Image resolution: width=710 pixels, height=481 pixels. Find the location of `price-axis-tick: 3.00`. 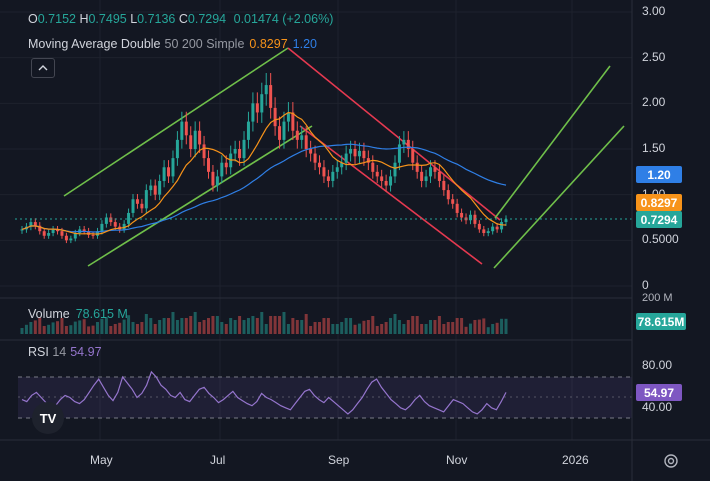

price-axis-tick: 3.00 is located at coordinates (654, 11).